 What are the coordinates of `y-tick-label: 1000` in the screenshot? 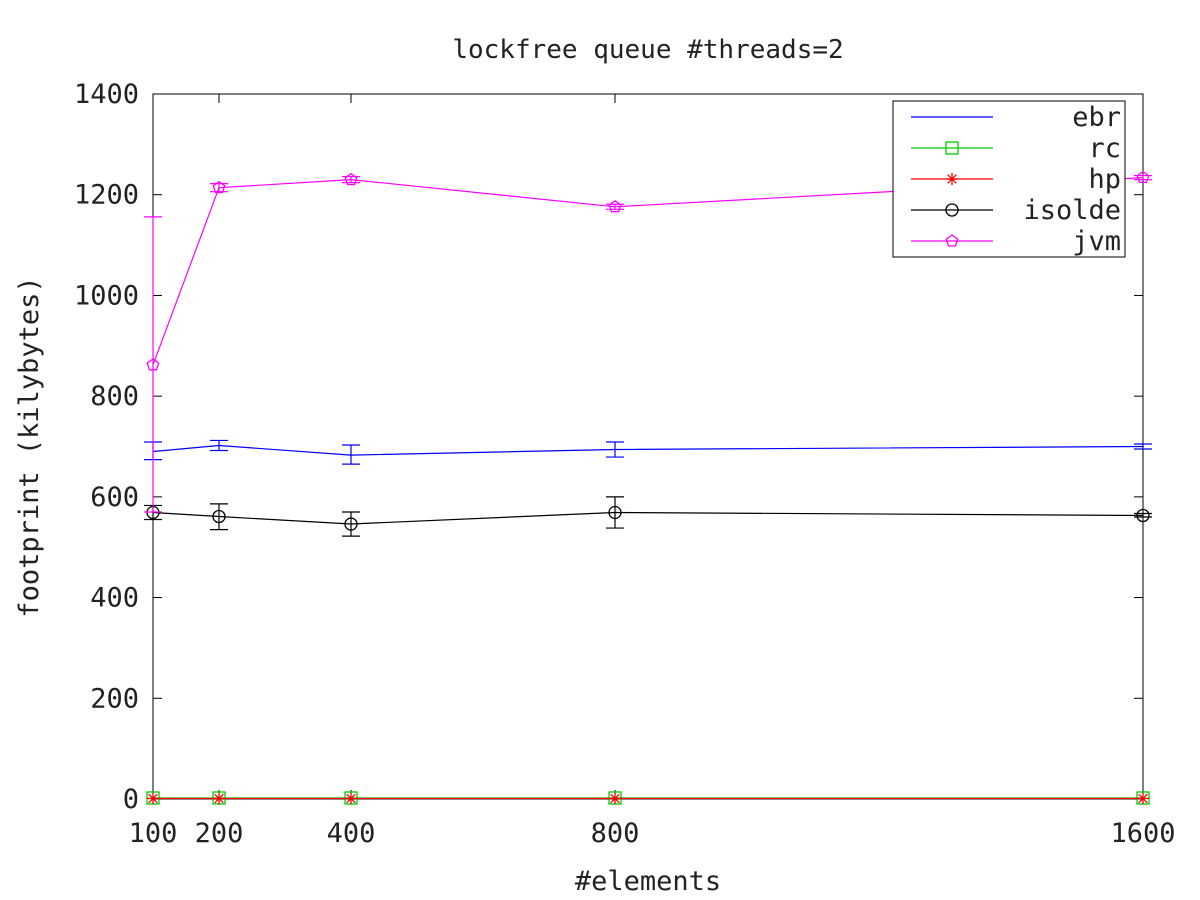 It's located at (106, 295).